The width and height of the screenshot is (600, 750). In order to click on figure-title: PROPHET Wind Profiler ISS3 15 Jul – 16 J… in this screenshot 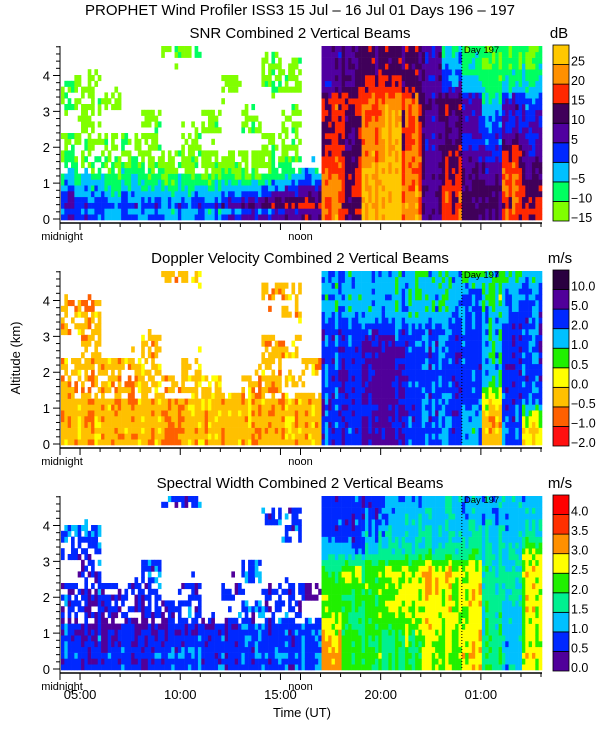, I will do `click(300, 10)`.